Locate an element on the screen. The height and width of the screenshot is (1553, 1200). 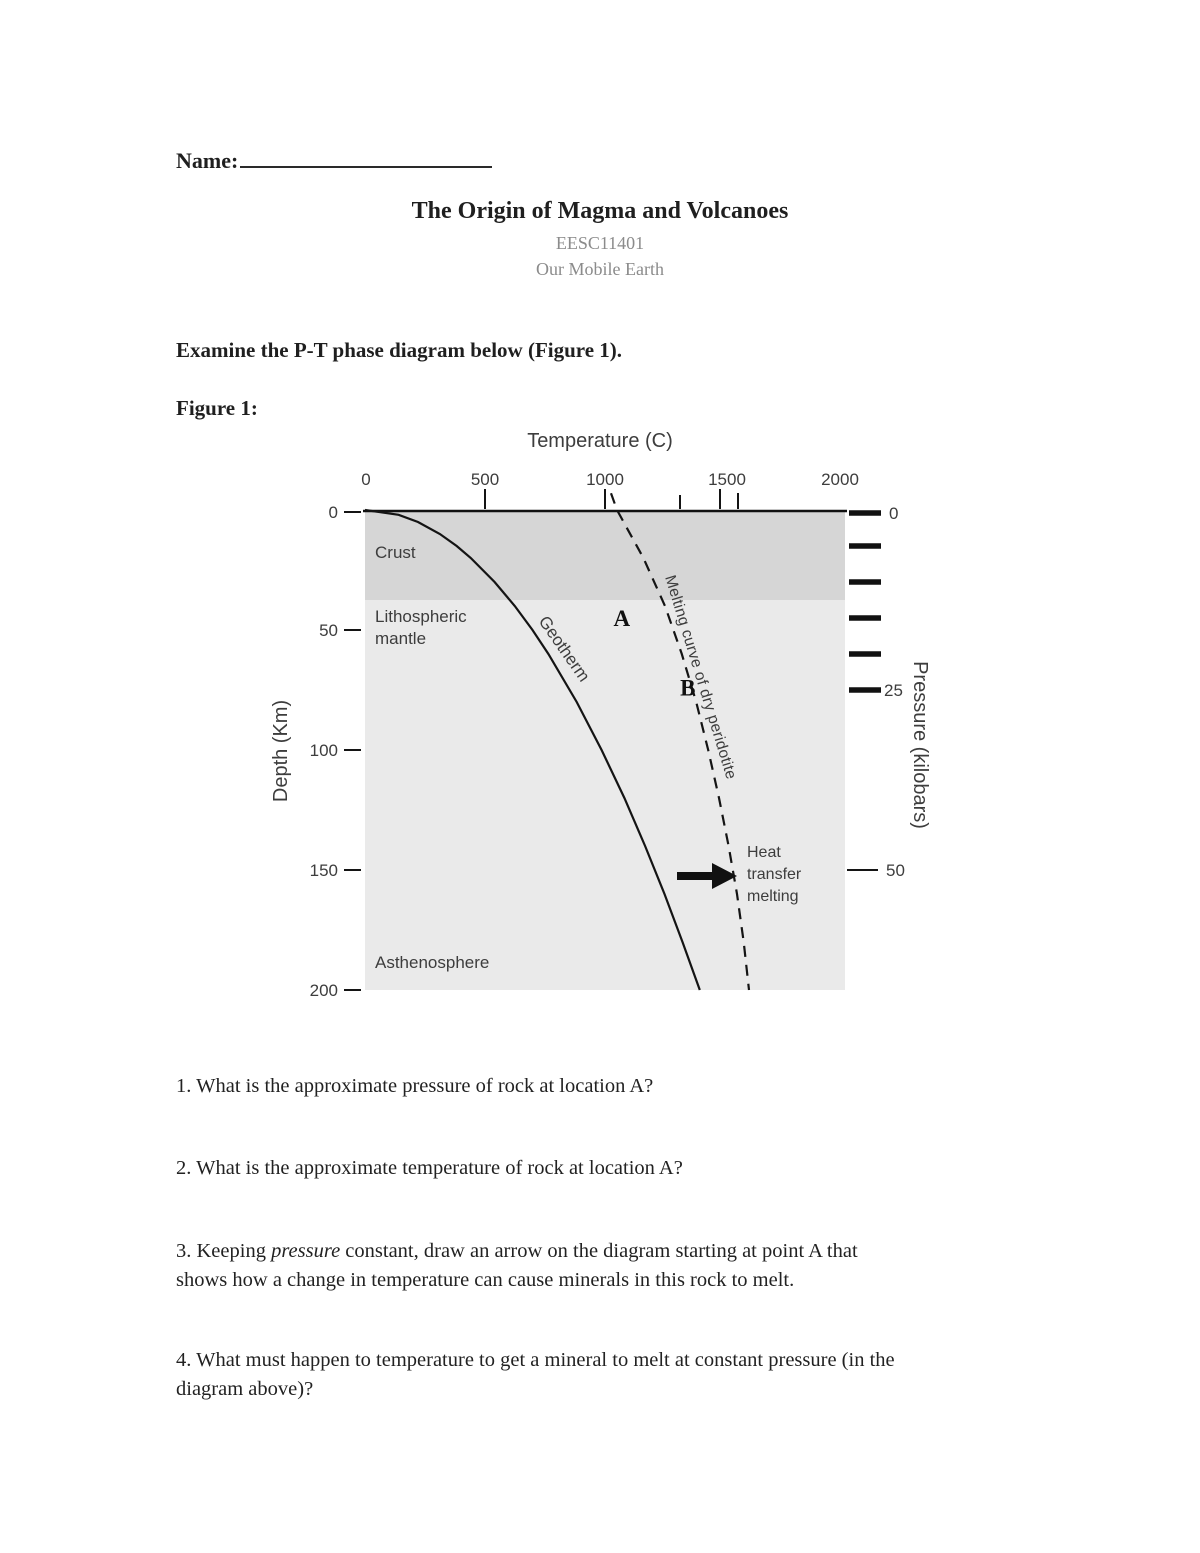
question-3-pre: 3. Keeping is located at coordinates (224, 1251).